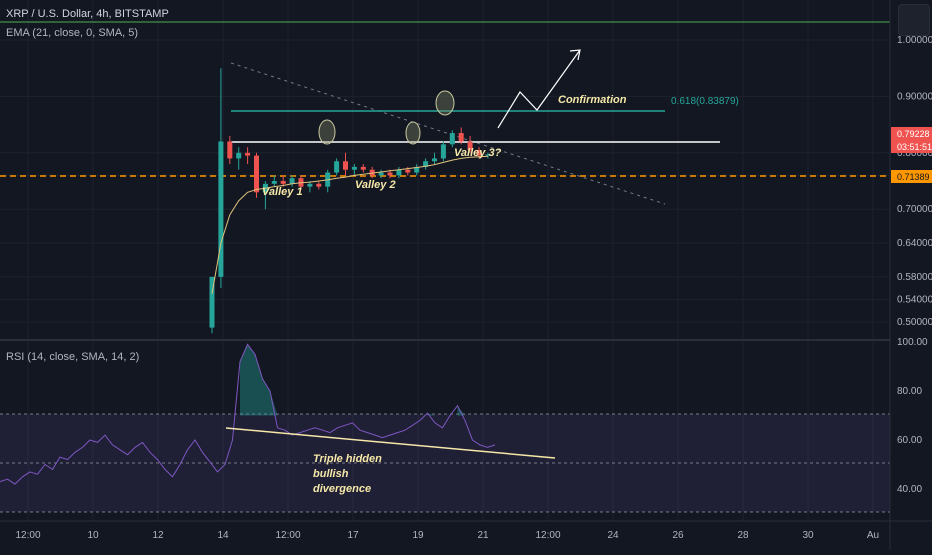 The image size is (932, 555). Describe the element at coordinates (418, 535) in the screenshot. I see `time-tick-label: 19` at that location.